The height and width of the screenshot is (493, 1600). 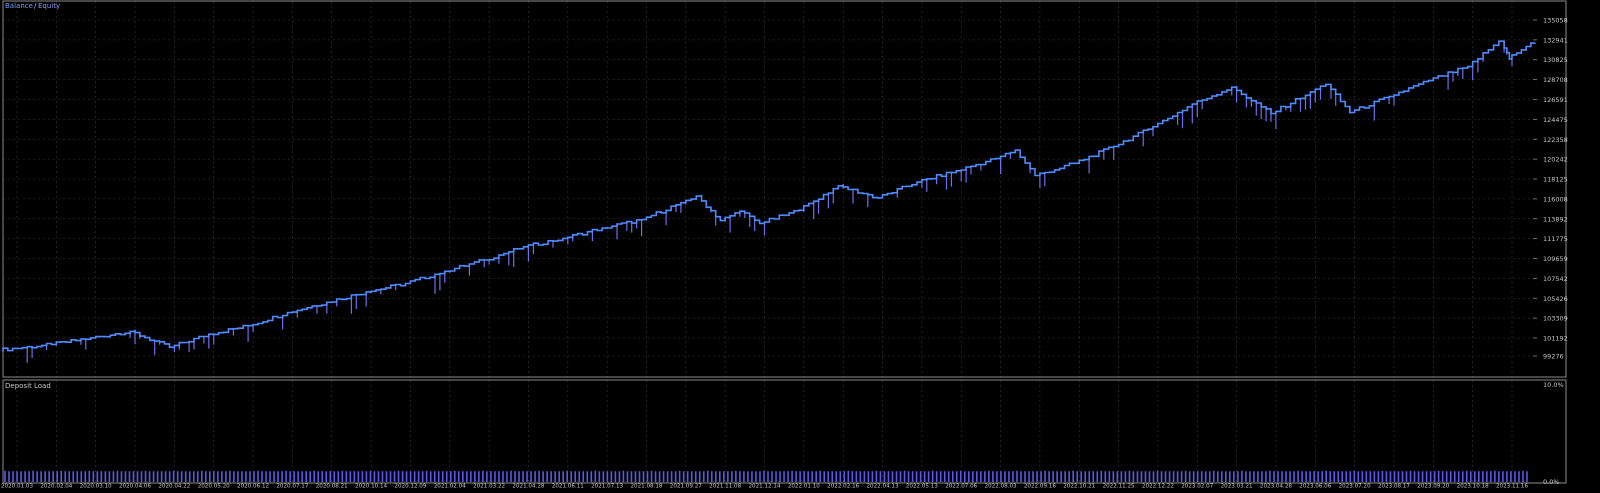 I want to click on y-tick-label: 135058, so click(x=1555, y=21).